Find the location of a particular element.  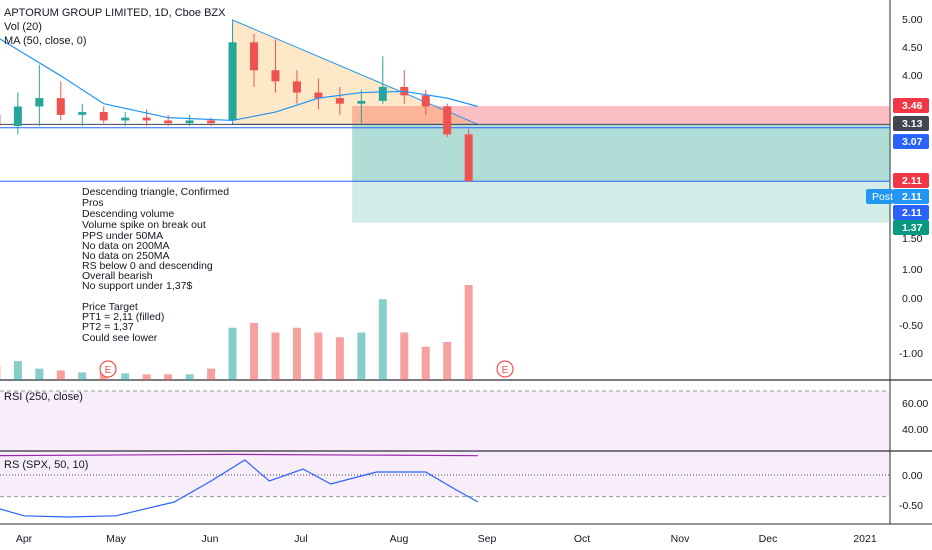

price-tick: 4.00 is located at coordinates (912, 76).